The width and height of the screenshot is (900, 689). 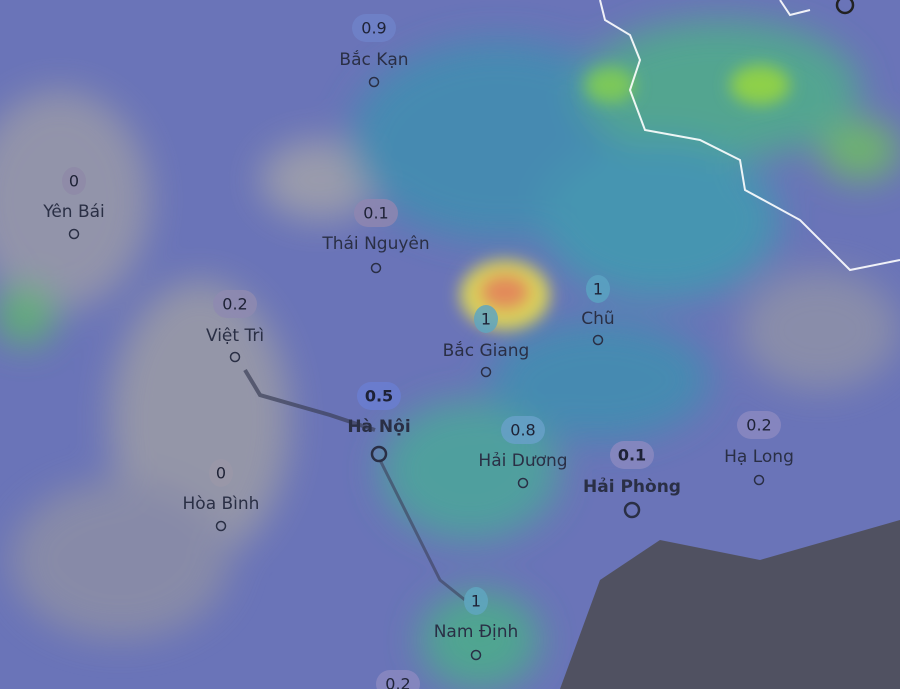 I want to click on city: 0 Yên Bái, so click(x=73, y=203).